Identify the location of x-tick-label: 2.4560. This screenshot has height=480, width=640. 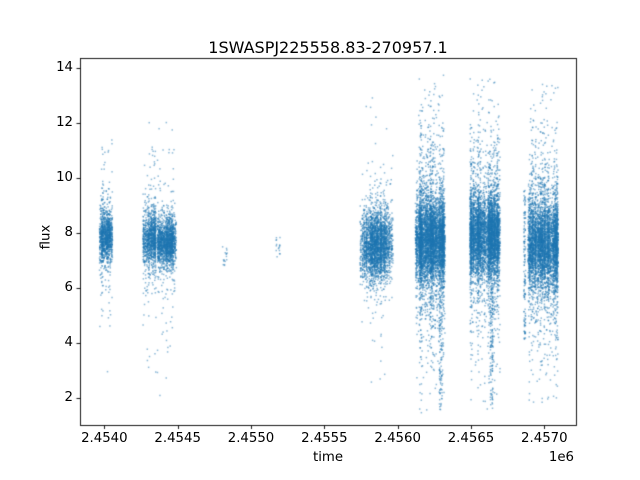
(397, 438).